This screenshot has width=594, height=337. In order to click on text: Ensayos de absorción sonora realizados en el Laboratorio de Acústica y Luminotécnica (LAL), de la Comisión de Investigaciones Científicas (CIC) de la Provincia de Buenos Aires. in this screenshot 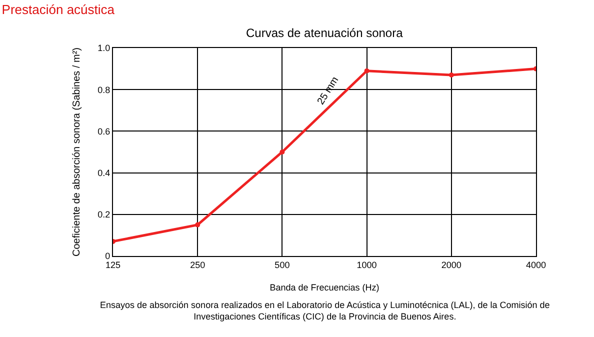, I will do `click(325, 311)`.